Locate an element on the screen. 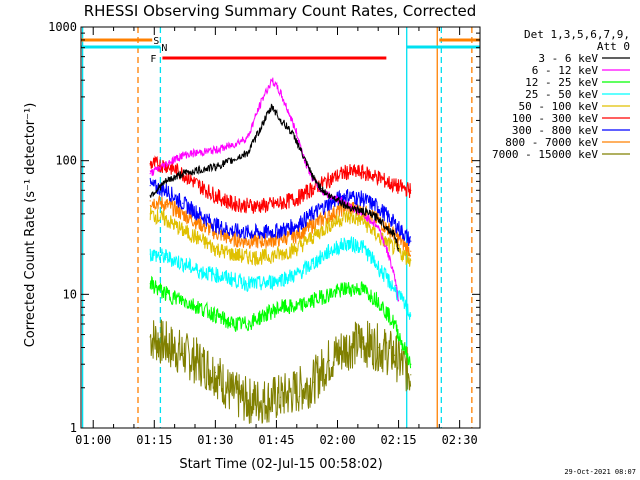  x-tick-label-2: 01:30 is located at coordinates (215, 440).